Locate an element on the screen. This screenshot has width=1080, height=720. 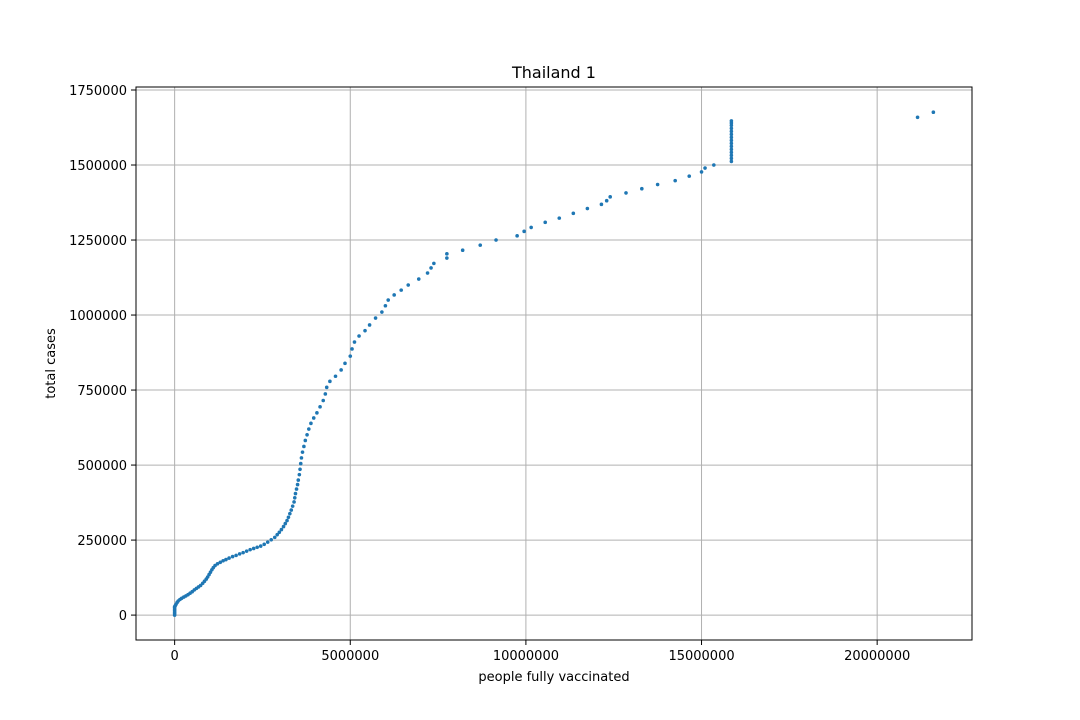
x-axis-ticks: 0 5000000 10000000 15000000 20000000 is located at coordinates (540, 652).